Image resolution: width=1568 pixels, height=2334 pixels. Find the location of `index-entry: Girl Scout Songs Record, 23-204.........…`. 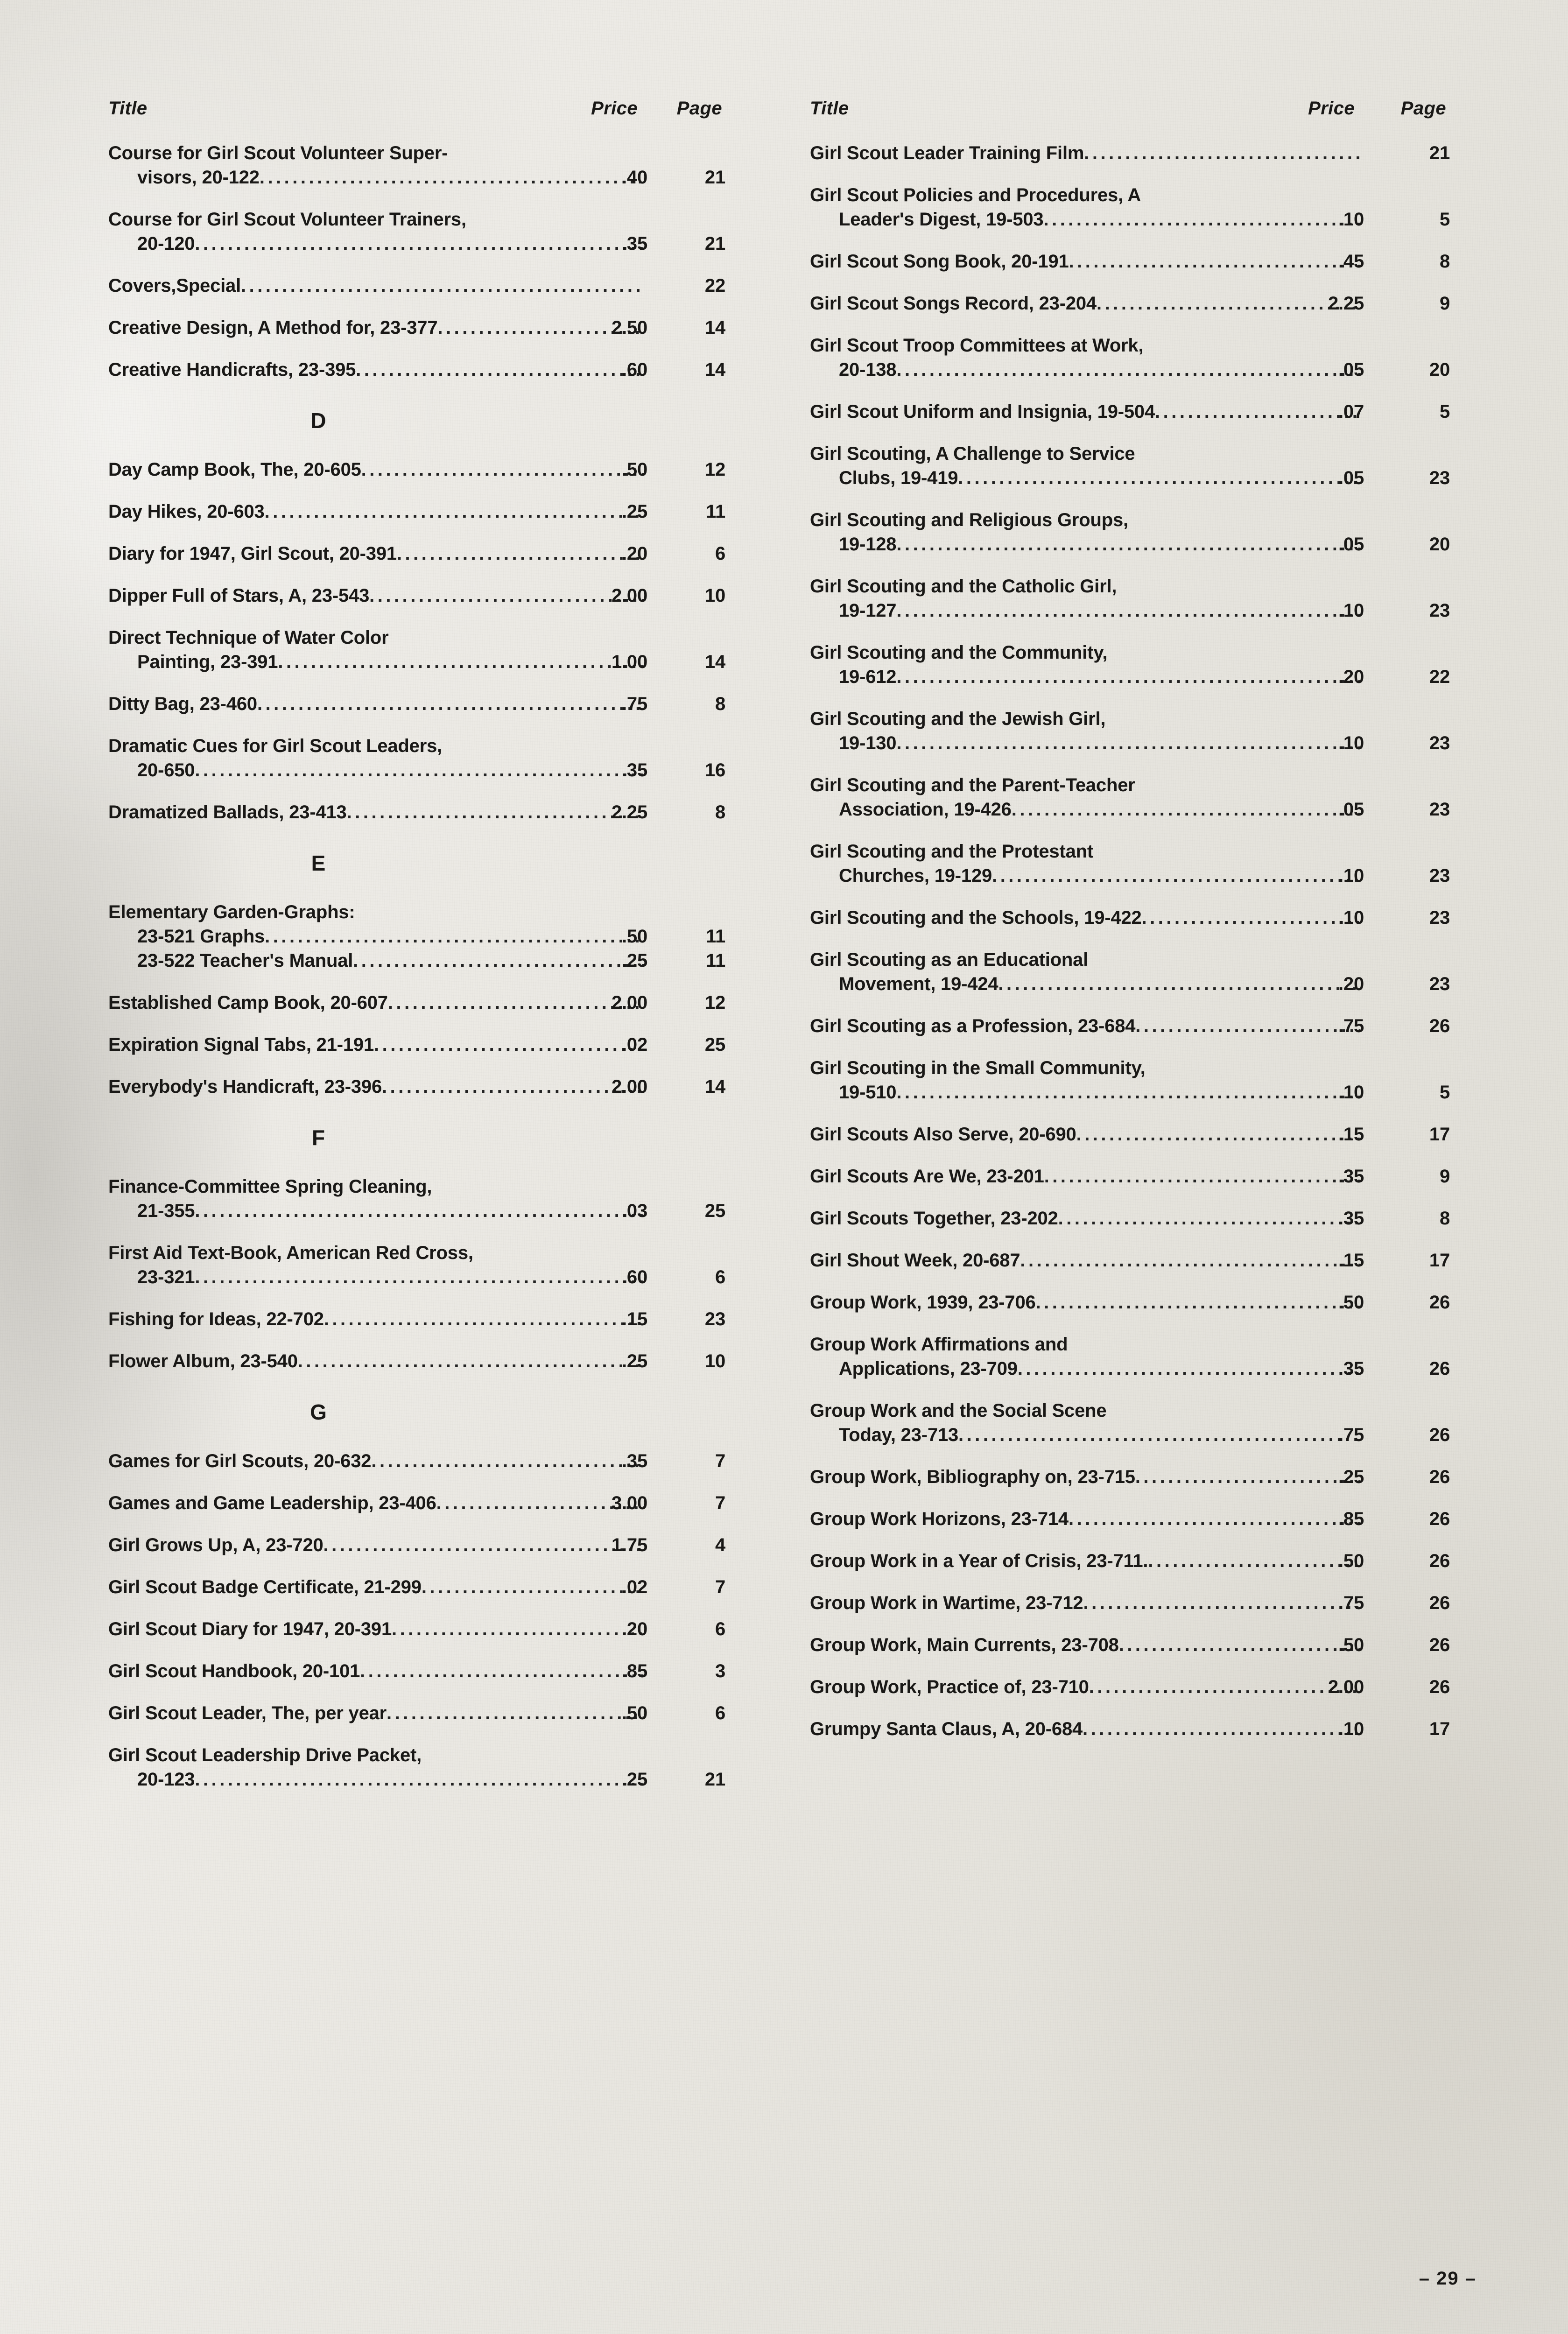

index-entry: Girl Scout Songs Record, 23-204.........… is located at coordinates (1131, 303).